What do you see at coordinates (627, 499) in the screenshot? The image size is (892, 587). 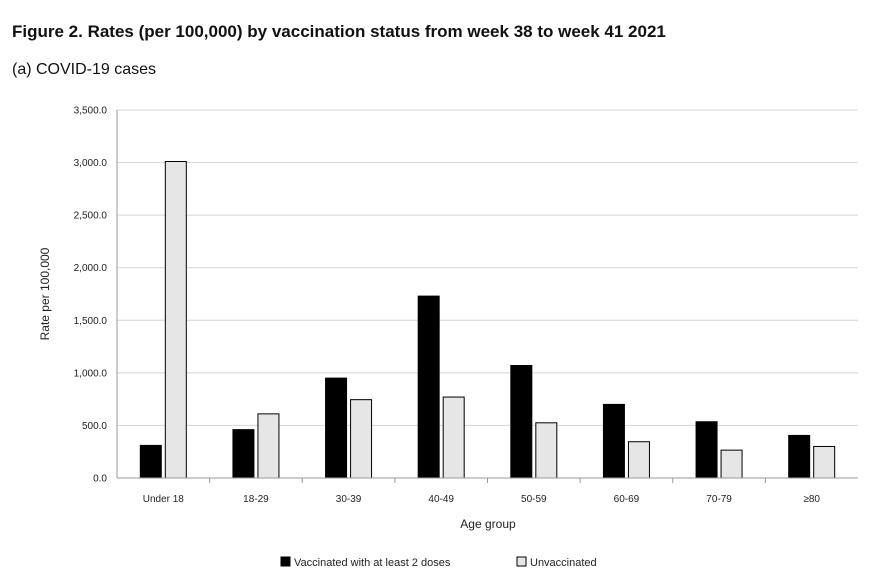 I see `x-tick-label: 60-69` at bounding box center [627, 499].